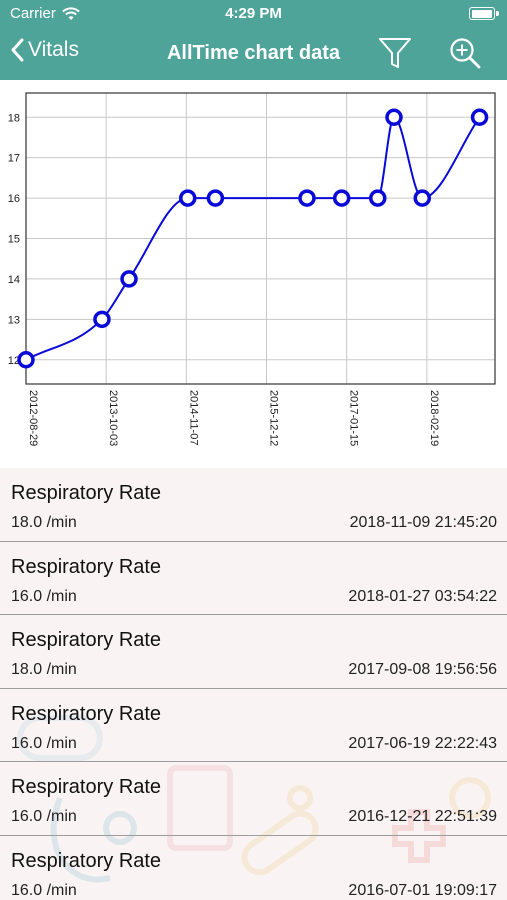 Image resolution: width=507 pixels, height=900 pixels. I want to click on page-title: AllTime chart data, so click(253, 53).